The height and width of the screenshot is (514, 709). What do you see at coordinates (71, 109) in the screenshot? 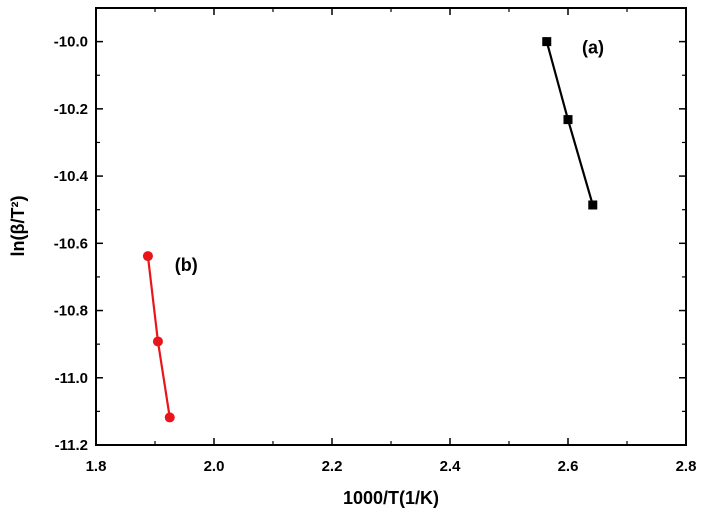
I see `y-tick-label: -10.2` at bounding box center [71, 109].